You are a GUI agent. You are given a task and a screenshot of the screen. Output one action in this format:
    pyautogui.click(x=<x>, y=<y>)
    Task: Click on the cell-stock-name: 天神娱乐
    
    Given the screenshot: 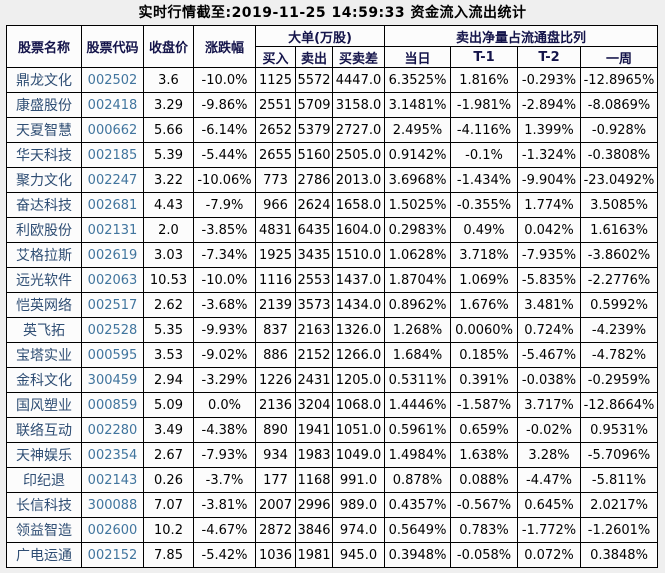 What is the action you would take?
    pyautogui.click(x=44, y=455)
    